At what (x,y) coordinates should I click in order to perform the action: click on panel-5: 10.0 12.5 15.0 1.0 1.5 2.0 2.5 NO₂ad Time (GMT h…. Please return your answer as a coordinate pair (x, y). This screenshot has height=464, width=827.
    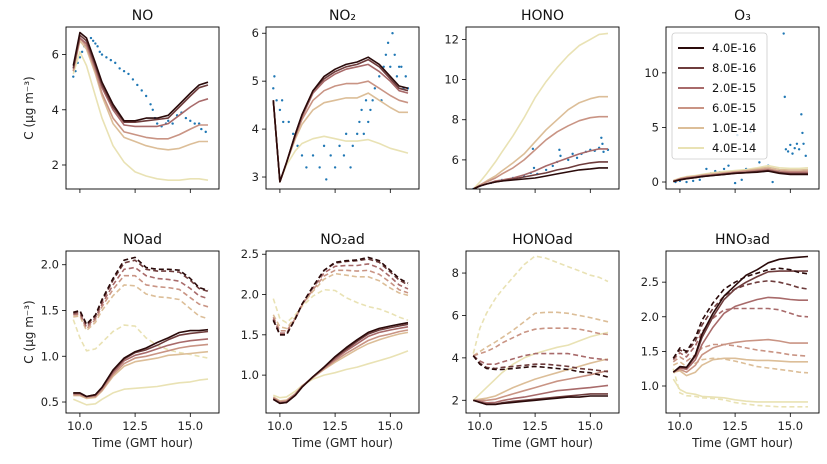
    Looking at the image, I should click on (330, 341).